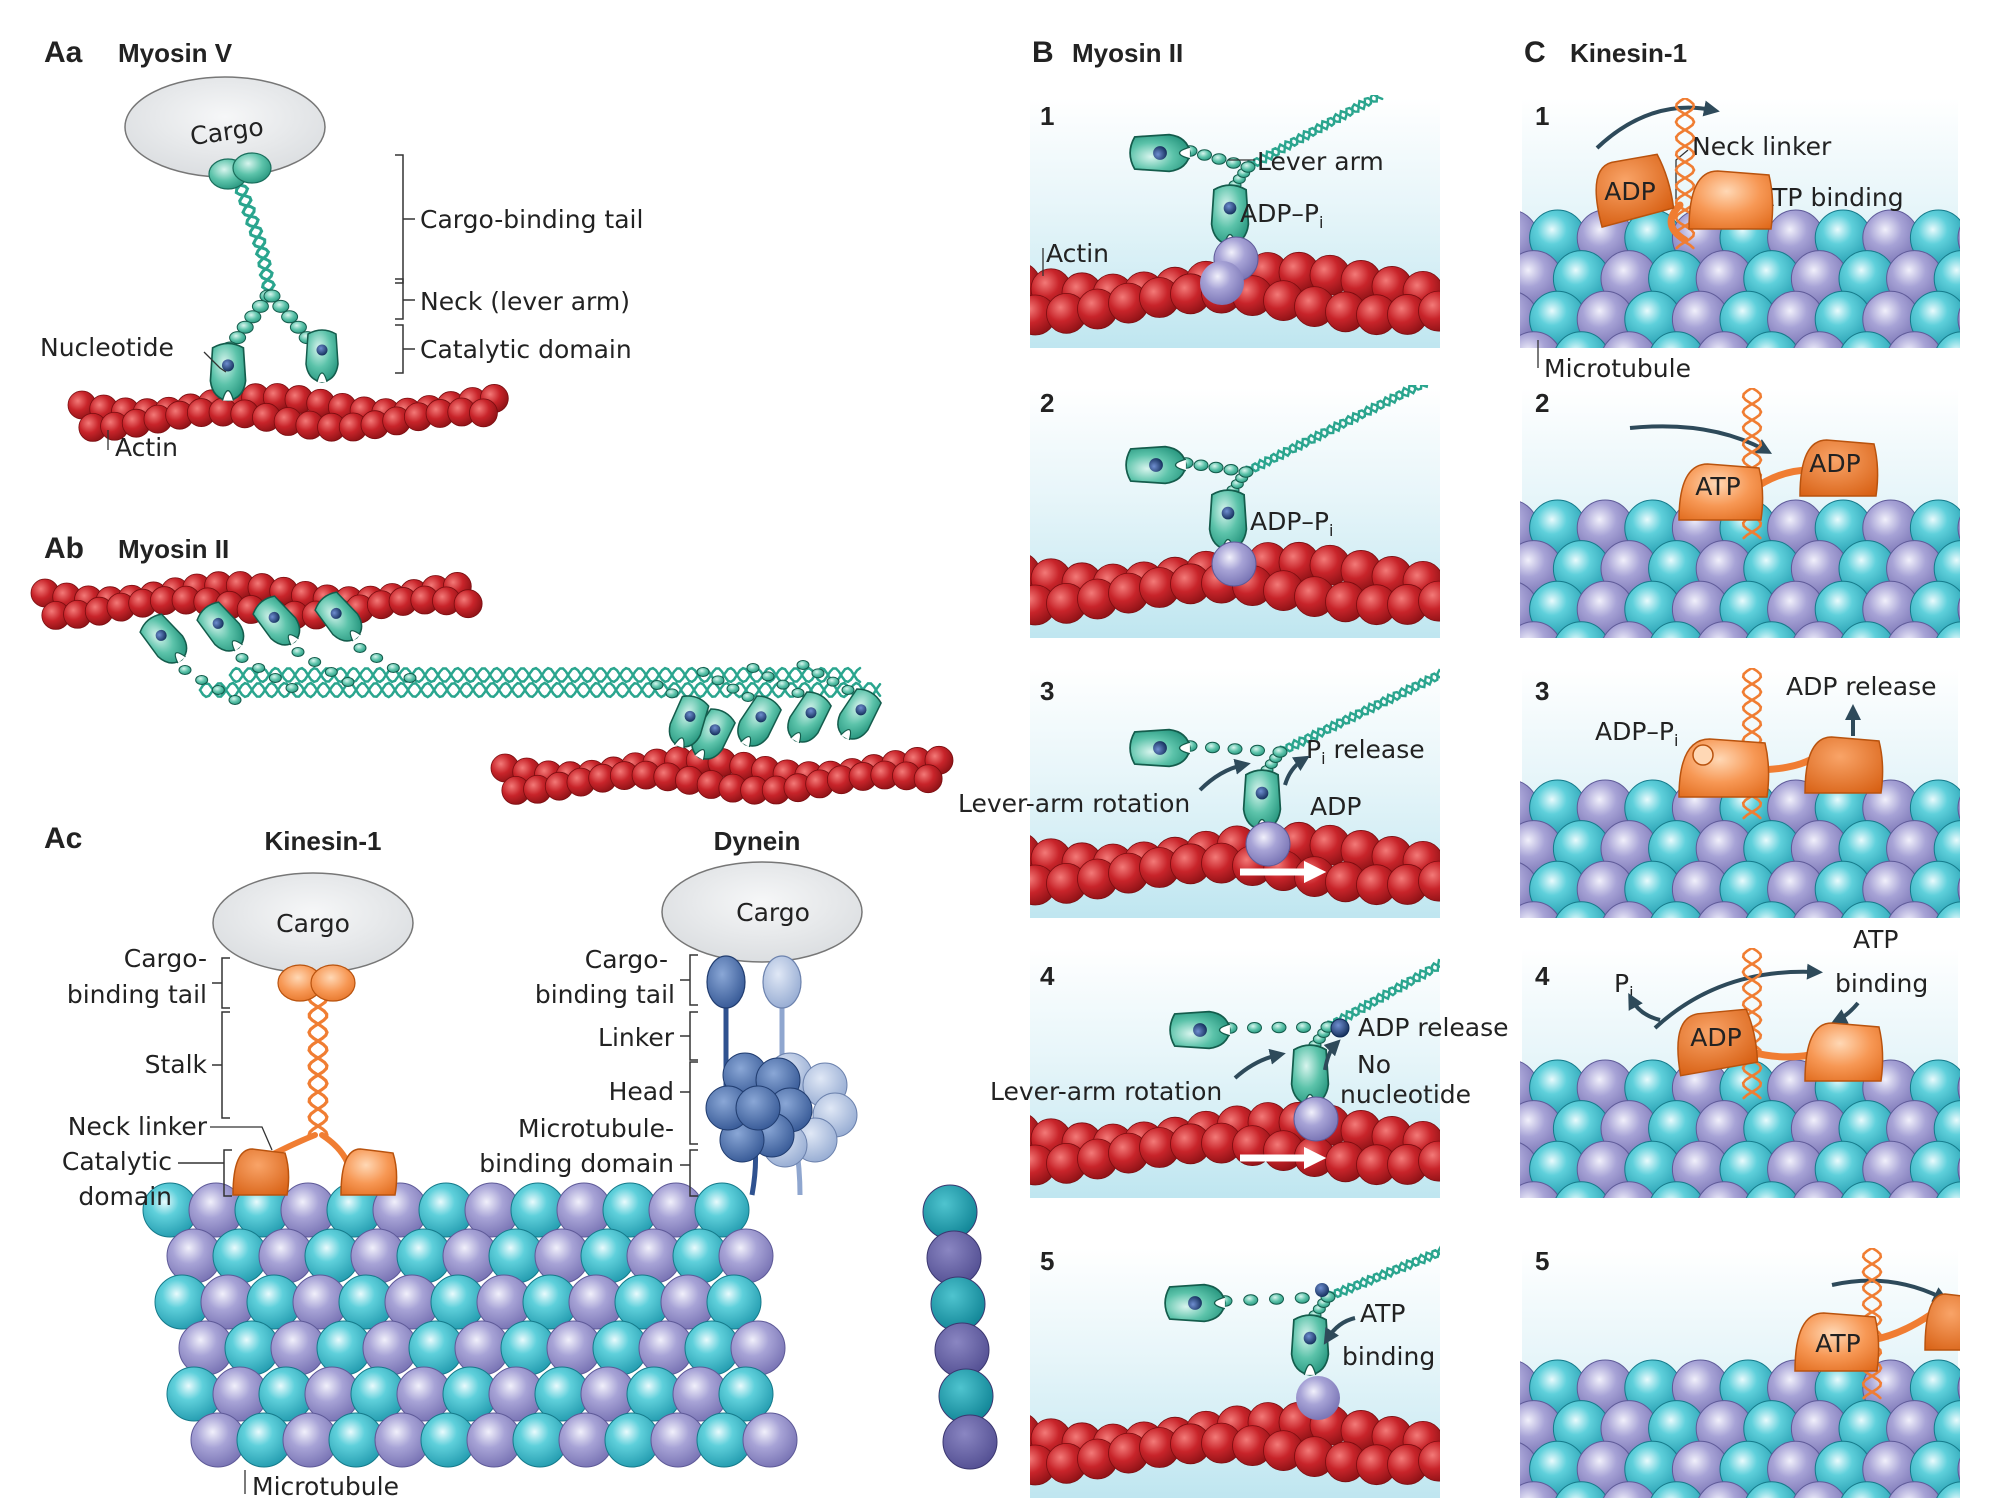 This screenshot has width=1994, height=1498. I want to click on d-bracket-mtbd, so click(689, 1173).